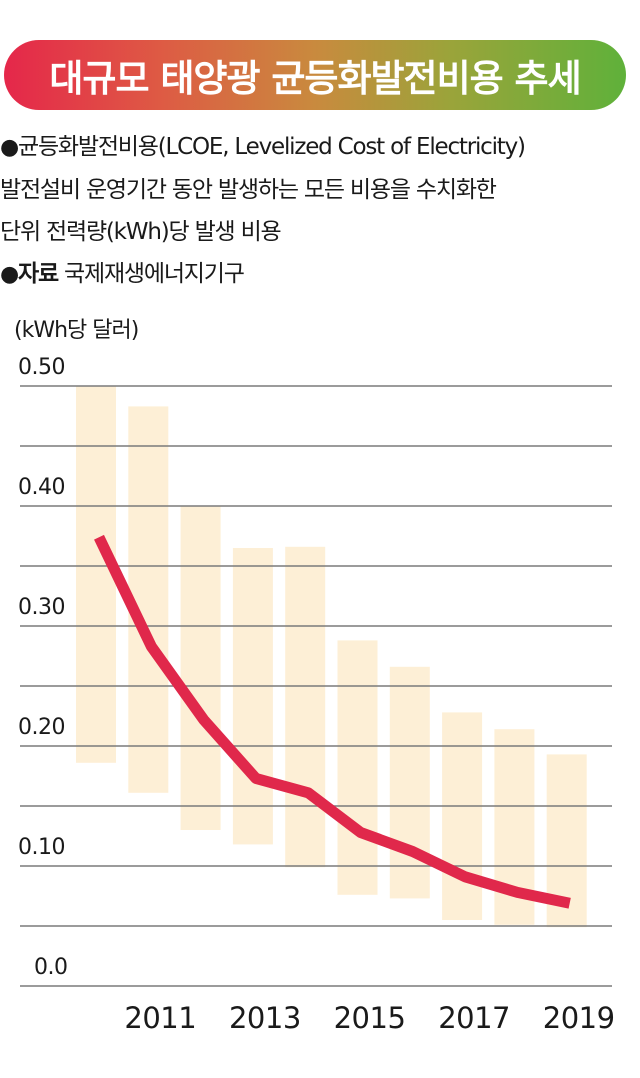  What do you see at coordinates (265, 1018) in the screenshot?
I see `x-tick-label: 2013` at bounding box center [265, 1018].